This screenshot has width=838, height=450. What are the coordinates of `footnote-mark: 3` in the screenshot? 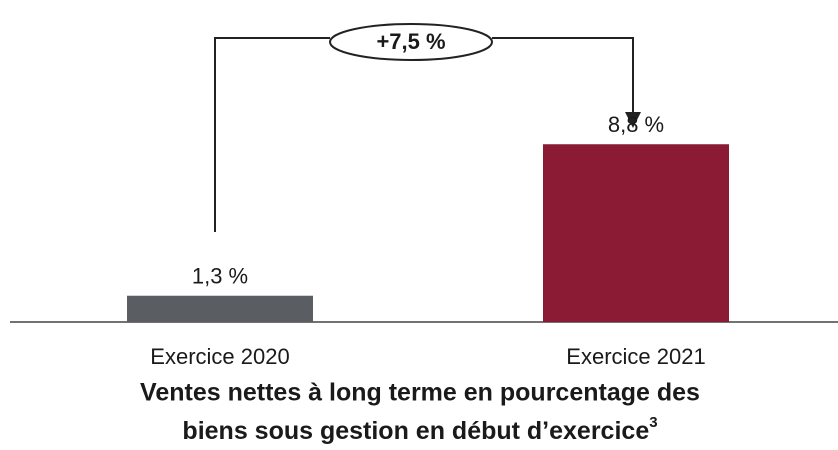 It's located at (653, 422).